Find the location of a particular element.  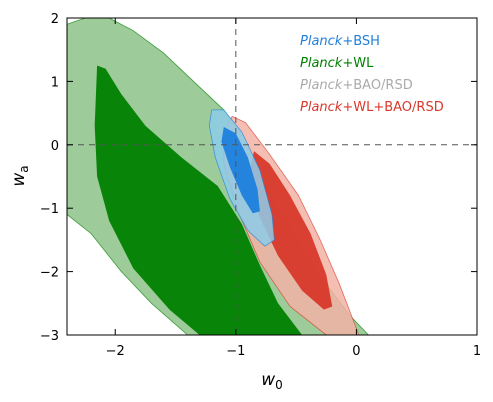

x-tick-label: −2 is located at coordinates (115, 351).